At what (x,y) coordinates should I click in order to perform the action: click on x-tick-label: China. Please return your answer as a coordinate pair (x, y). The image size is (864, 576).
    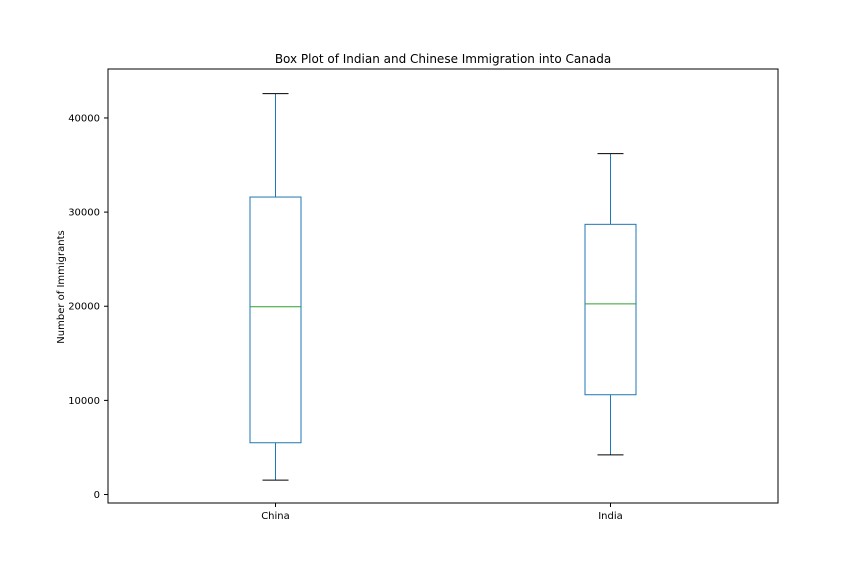
    Looking at the image, I should click on (275, 516).